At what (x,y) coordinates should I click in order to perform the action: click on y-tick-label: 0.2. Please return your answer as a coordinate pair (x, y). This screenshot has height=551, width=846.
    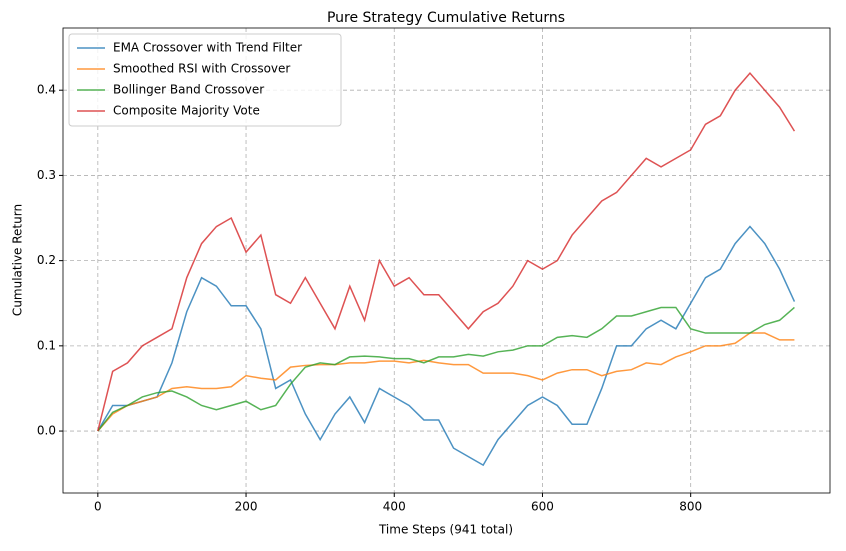
    Looking at the image, I should click on (46, 260).